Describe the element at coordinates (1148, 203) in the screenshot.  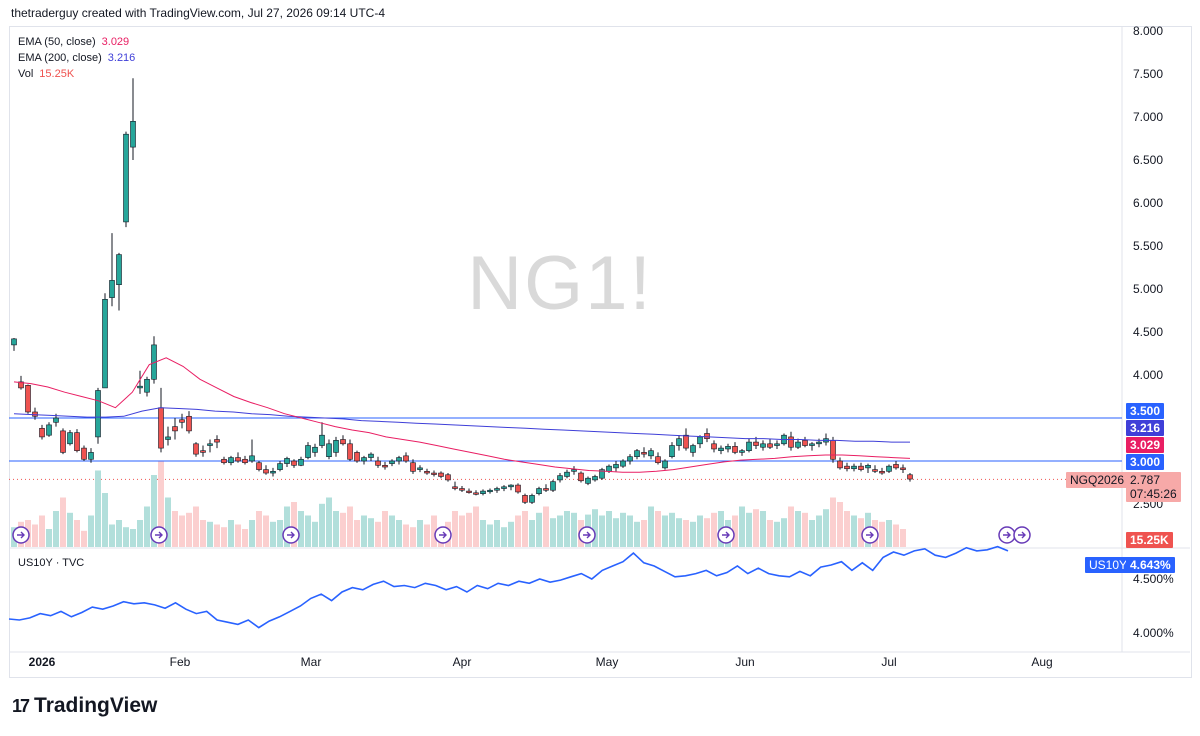
I see `price-tick-label: 6.000` at that location.